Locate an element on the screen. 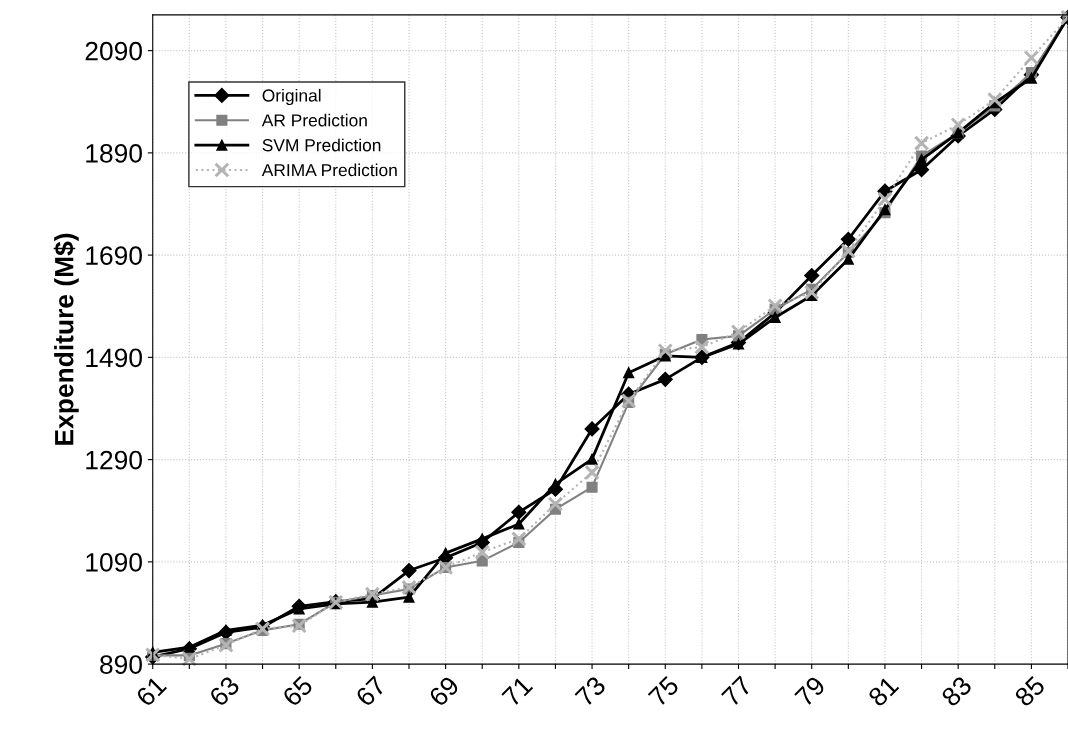 The image size is (1068, 742). x-tick-label: 69 is located at coordinates (444, 691).